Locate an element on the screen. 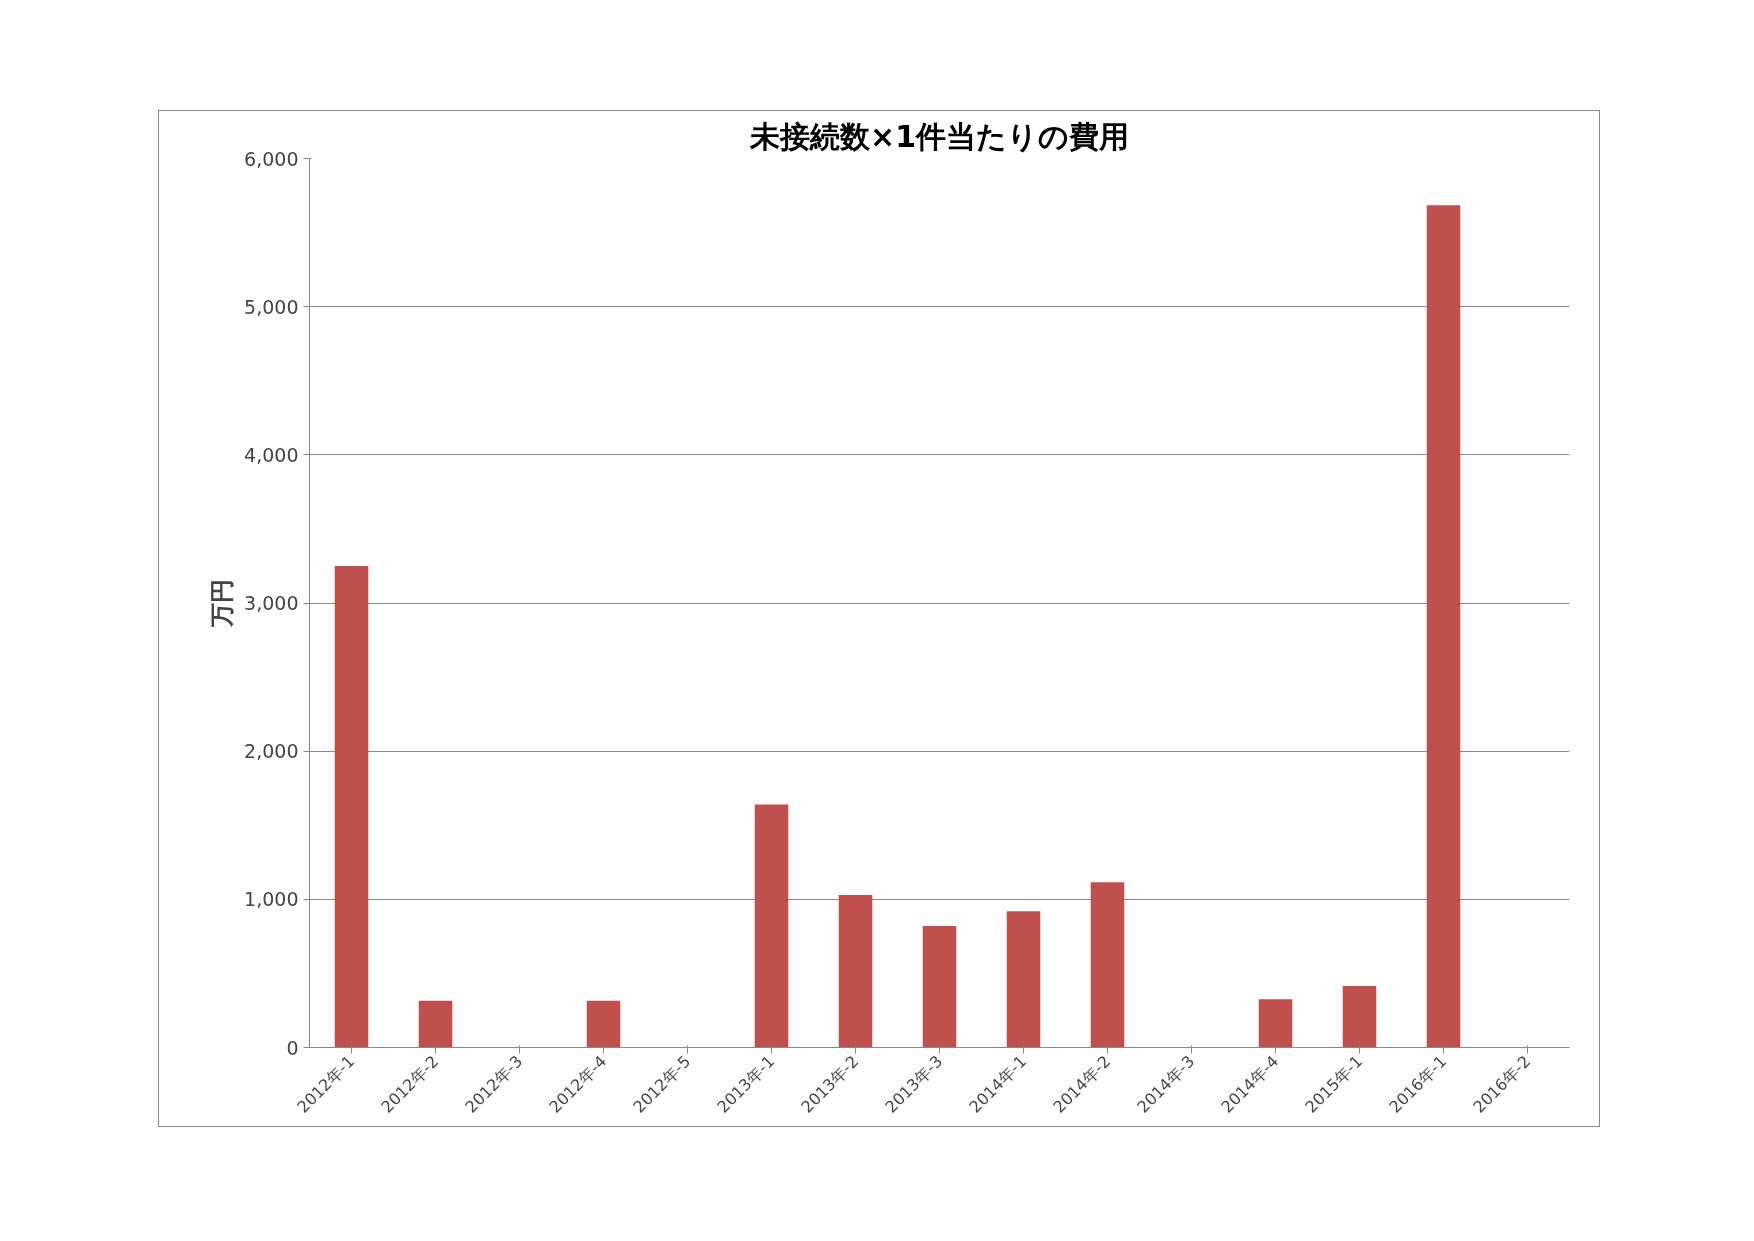 The width and height of the screenshot is (1754, 1241). chart-title: 未接続数×1件当たりの費用 is located at coordinates (939, 136).